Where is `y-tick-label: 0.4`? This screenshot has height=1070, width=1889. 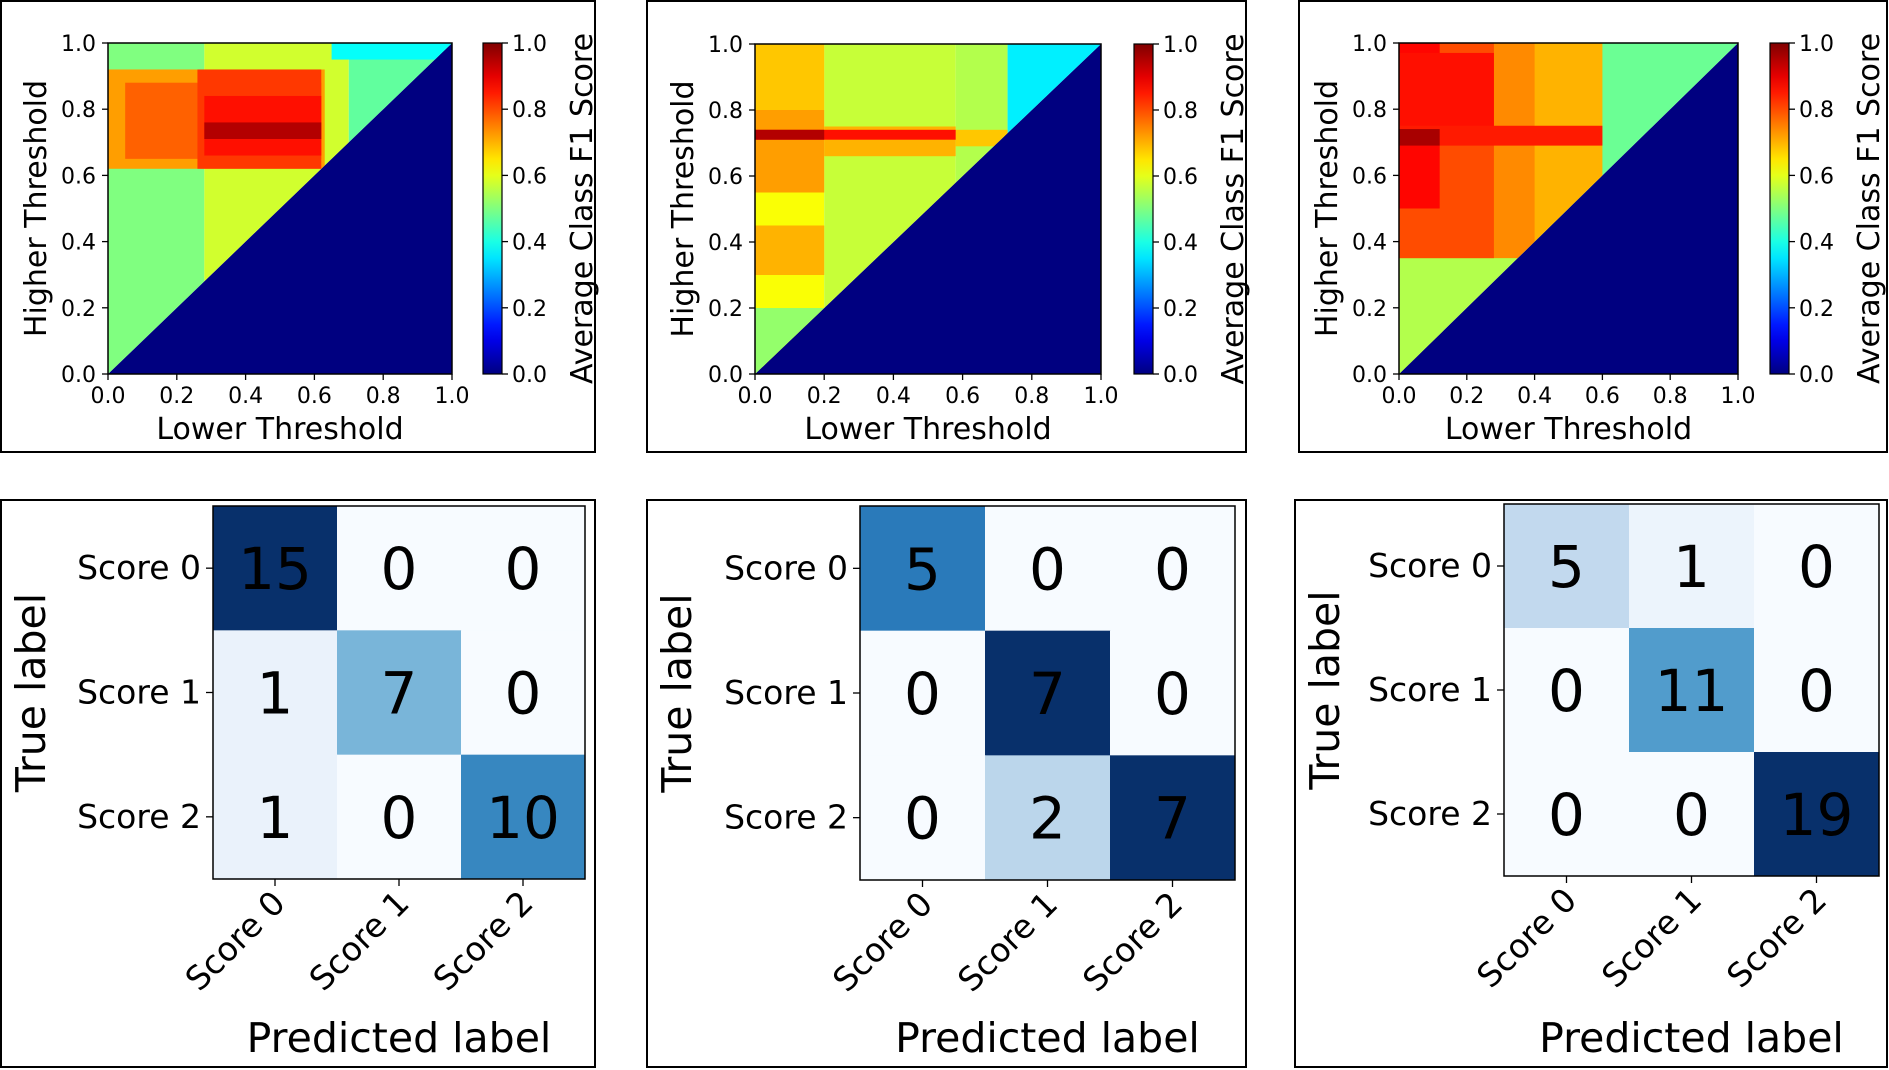
y-tick-label: 0.4 is located at coordinates (725, 243).